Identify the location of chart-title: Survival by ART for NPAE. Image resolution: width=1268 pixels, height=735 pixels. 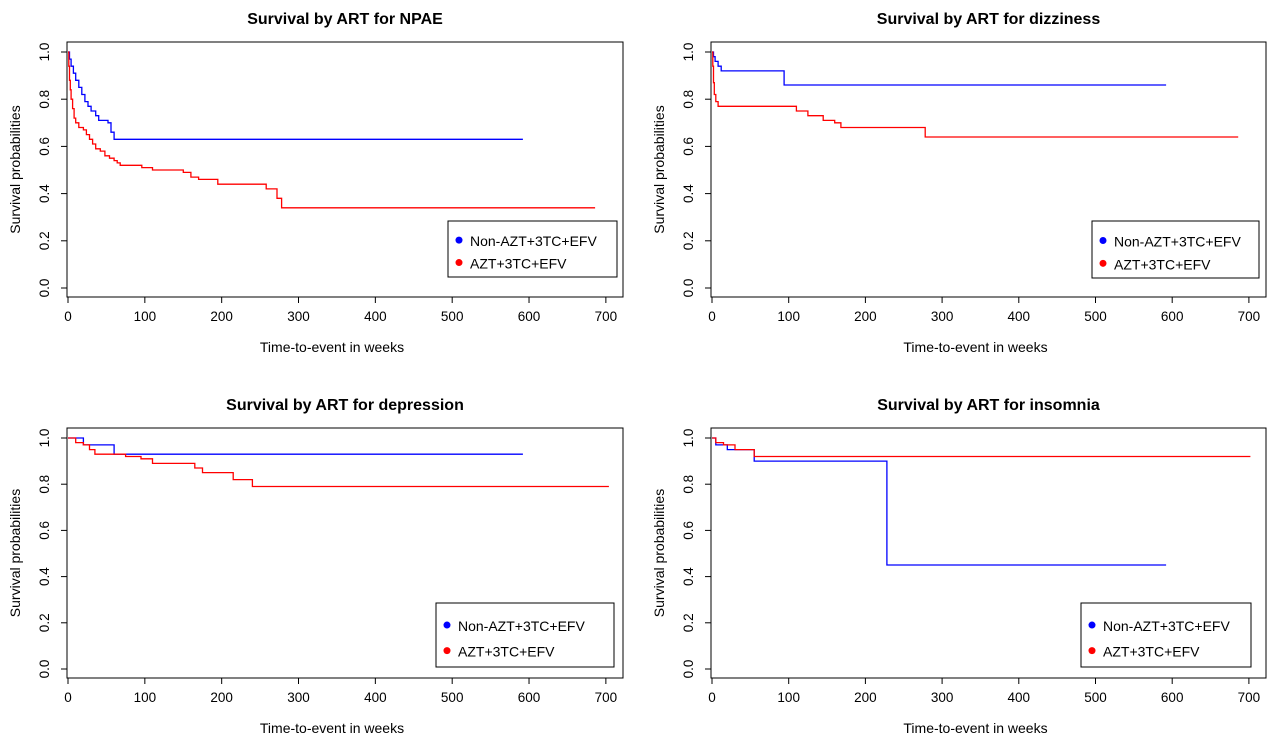
(345, 19).